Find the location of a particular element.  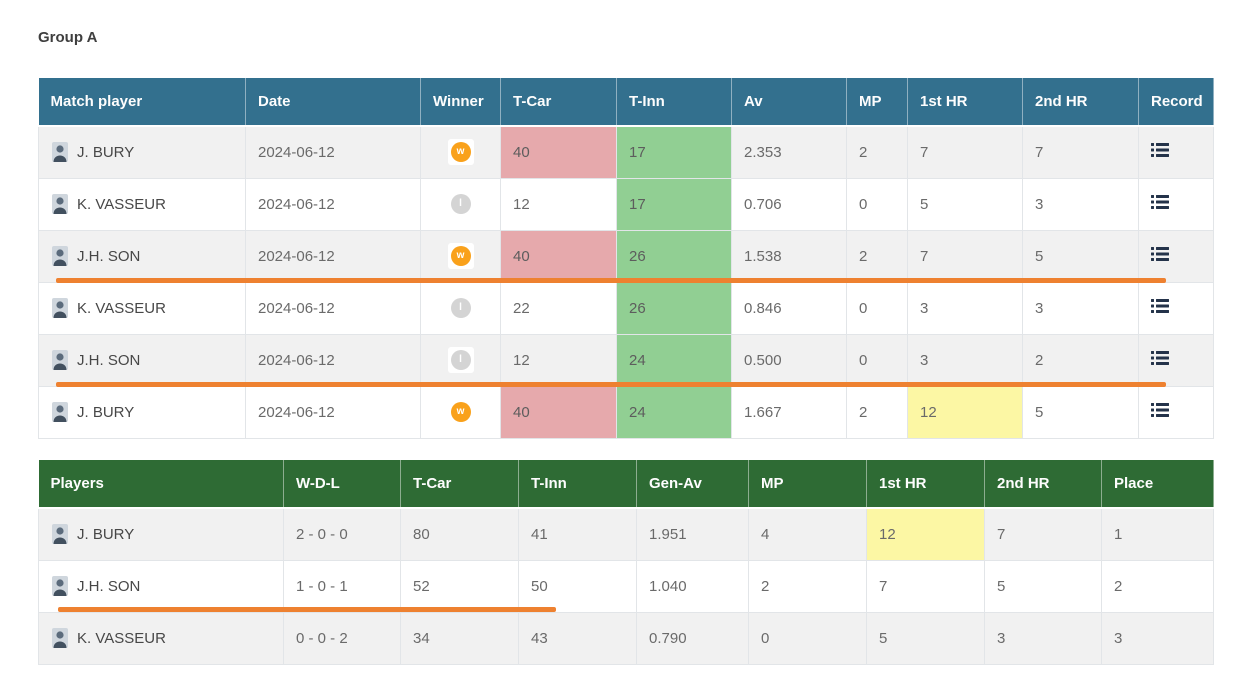

t-inn-cell: 50 is located at coordinates (577, 586).